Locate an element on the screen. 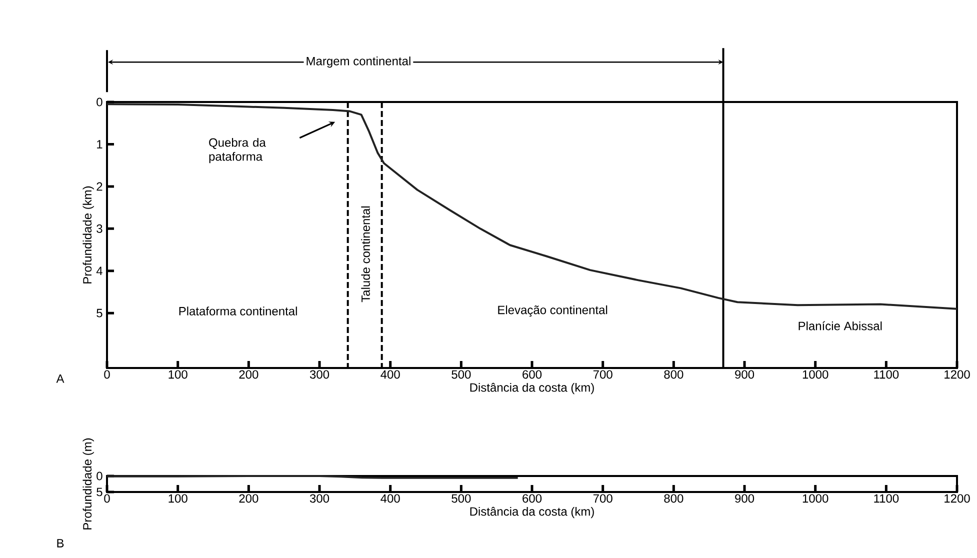 The image size is (977, 558). annotation: Quebra da pataforma is located at coordinates (237, 151).